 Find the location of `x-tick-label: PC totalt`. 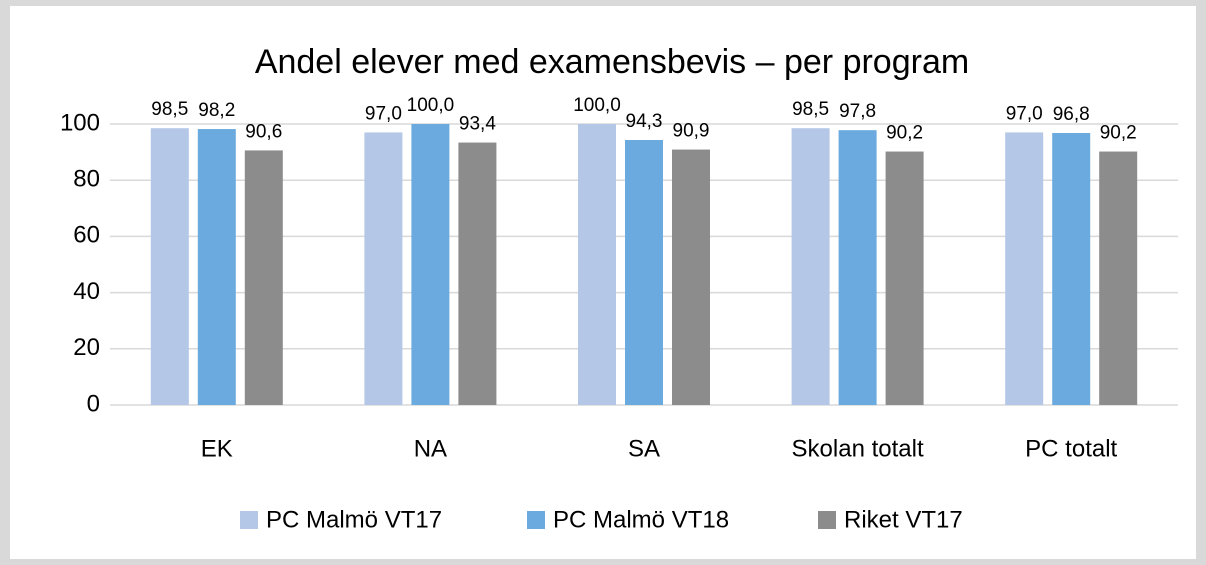

x-tick-label: PC totalt is located at coordinates (1071, 448).